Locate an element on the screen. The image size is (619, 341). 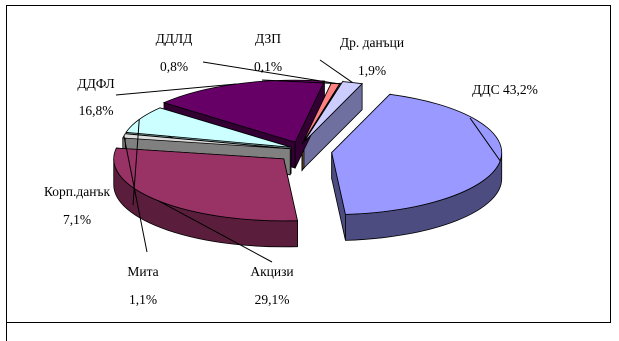
frame-edge is located at coordinates (6, 331).